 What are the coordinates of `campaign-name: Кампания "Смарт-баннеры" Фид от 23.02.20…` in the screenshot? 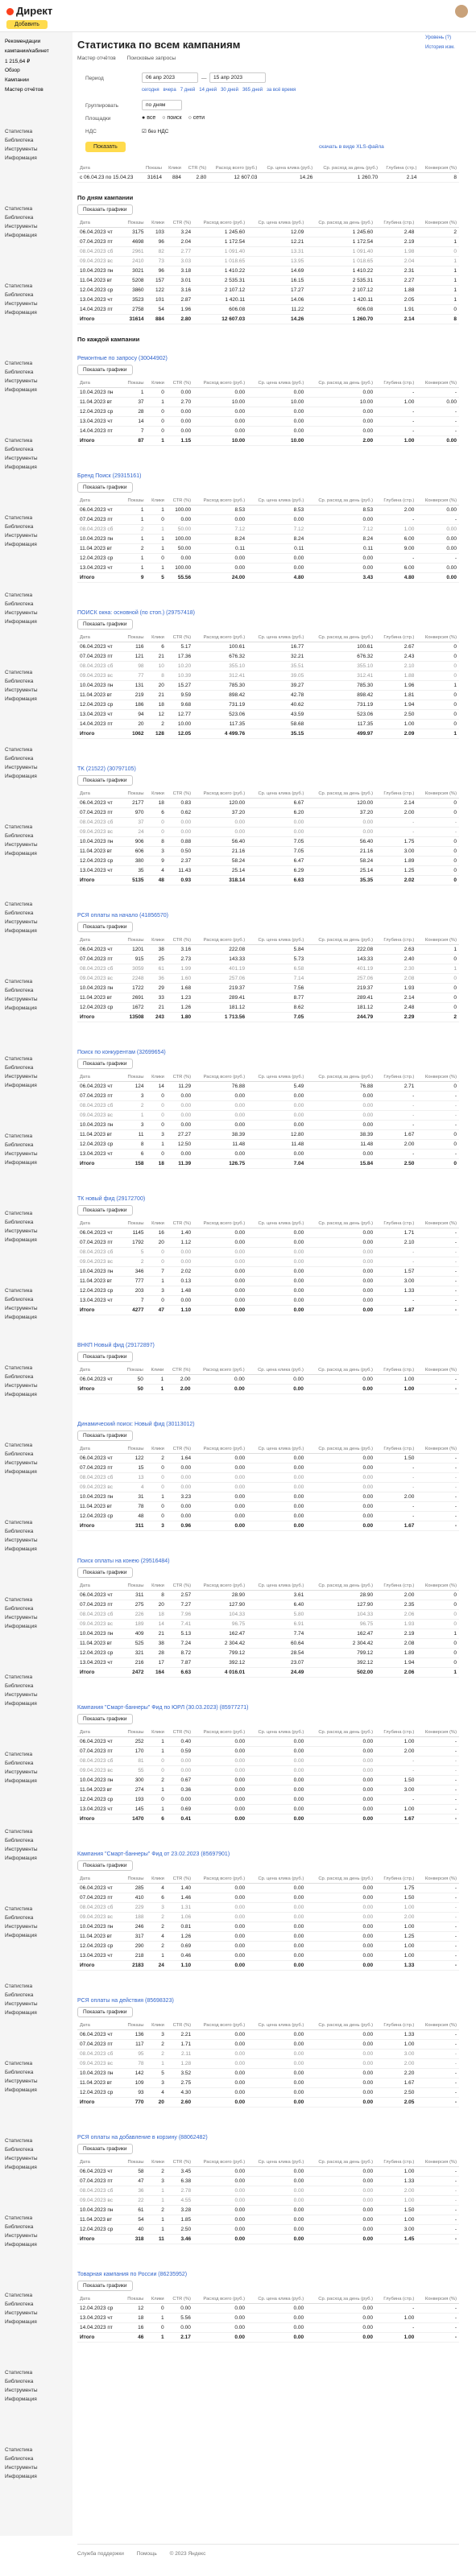 It's located at (153, 1854).